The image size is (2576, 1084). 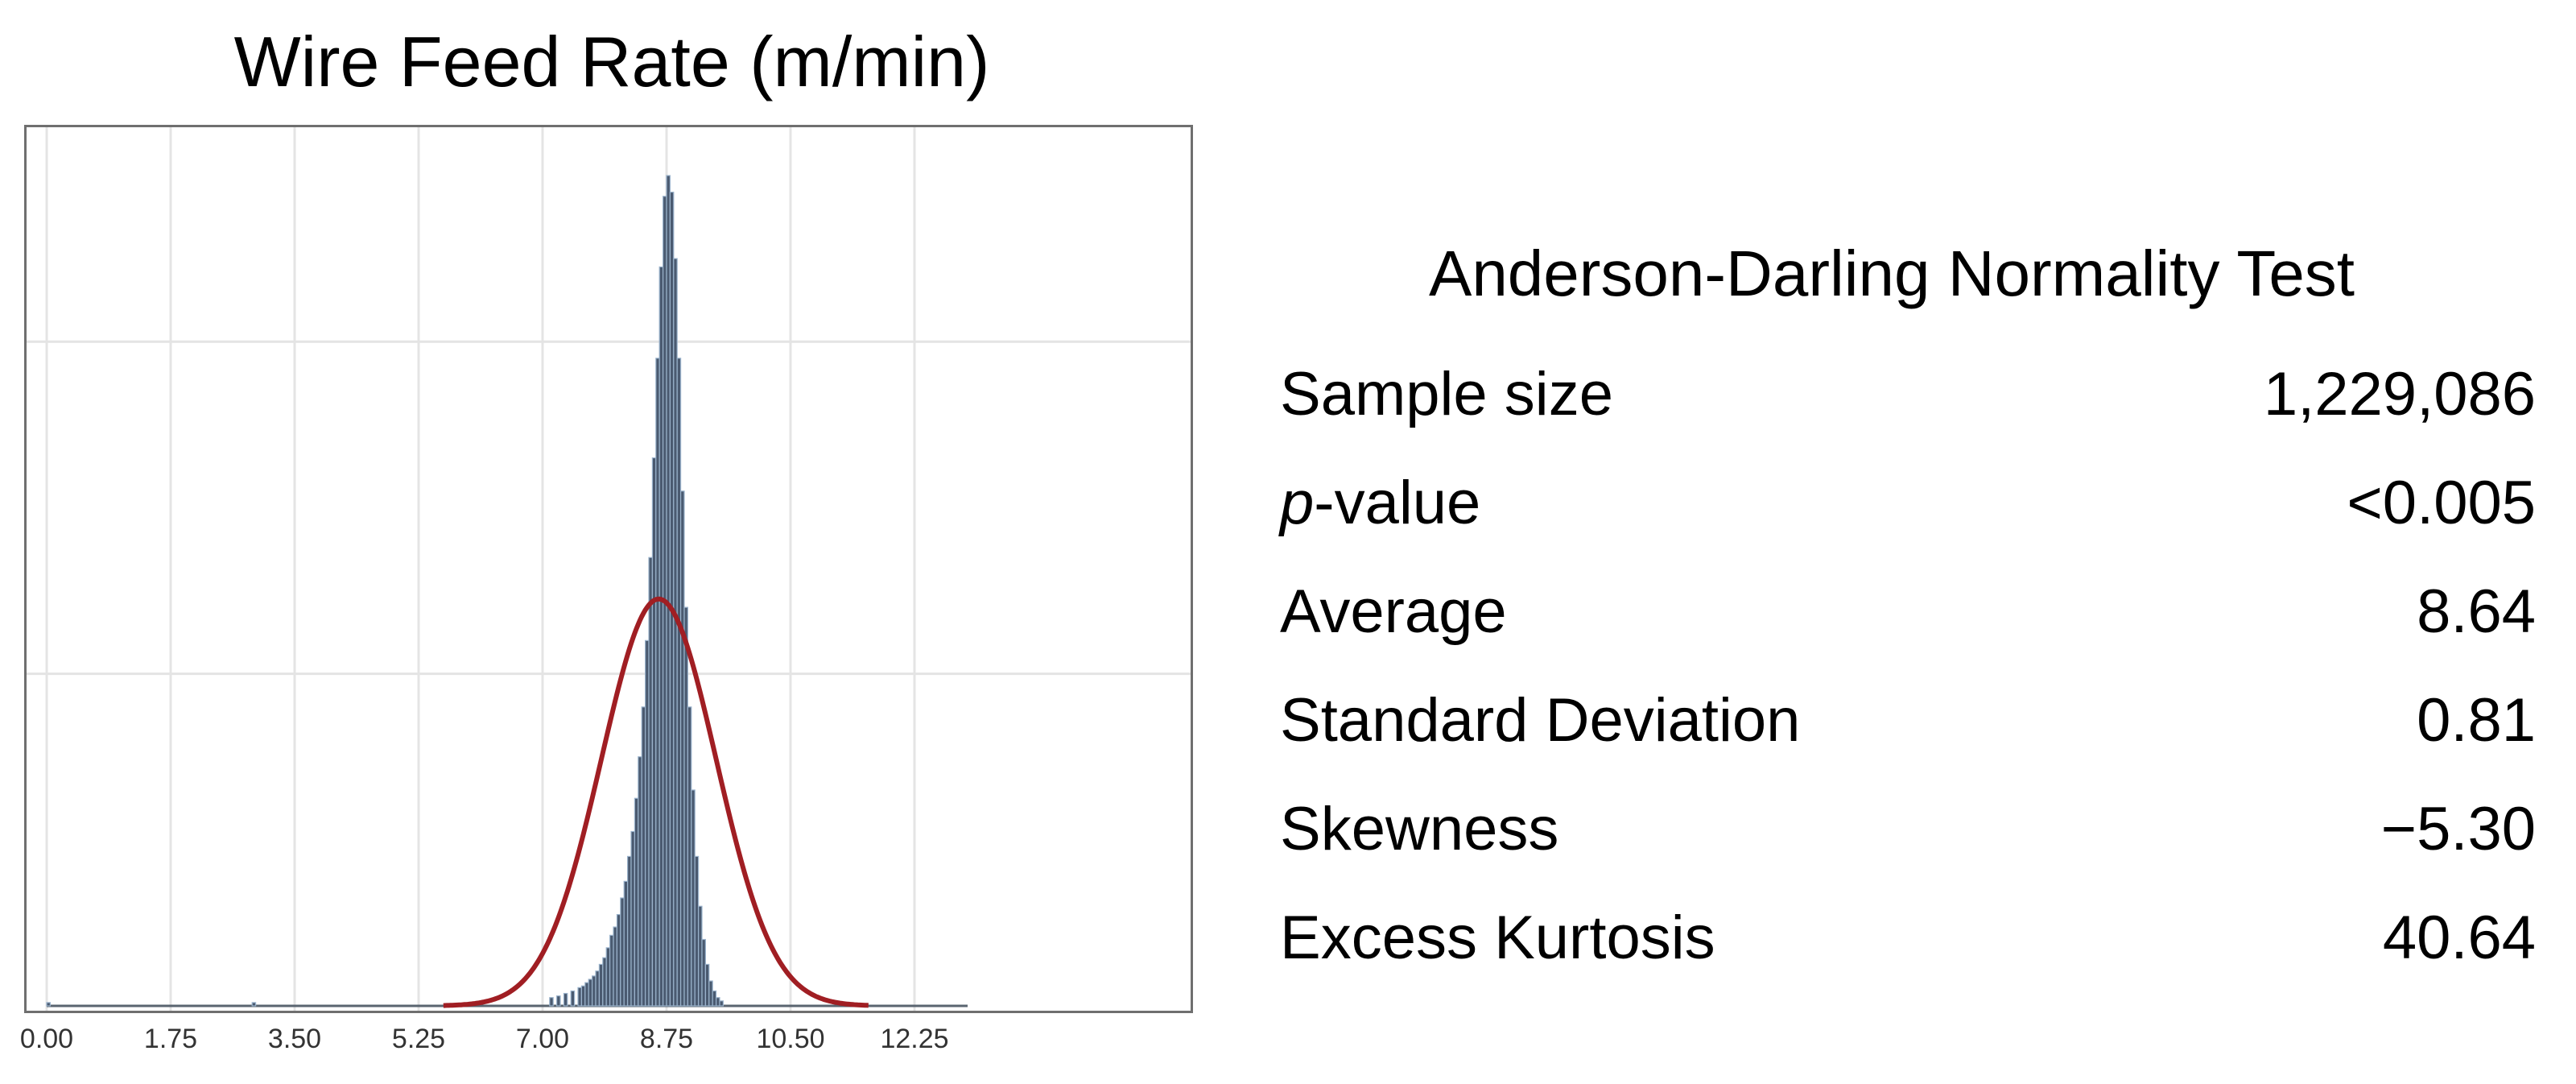 What do you see at coordinates (611, 61) in the screenshot?
I see `chart-title: Wire Feed Rate (m/min)` at bounding box center [611, 61].